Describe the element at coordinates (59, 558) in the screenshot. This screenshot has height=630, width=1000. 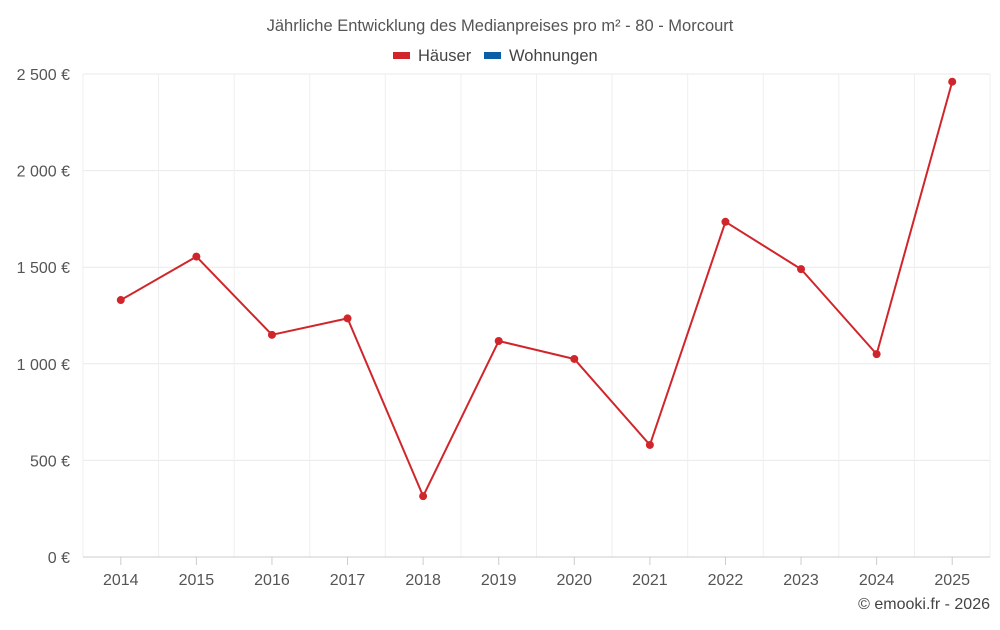
I see `y-tick-label: 0 €` at that location.